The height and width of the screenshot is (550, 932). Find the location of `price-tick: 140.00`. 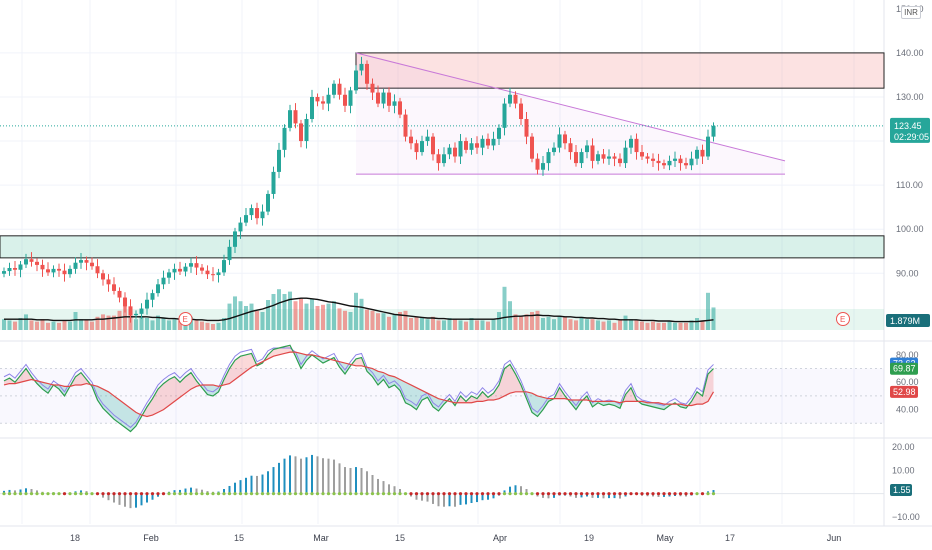

price-tick: 140.00 is located at coordinates (910, 53).